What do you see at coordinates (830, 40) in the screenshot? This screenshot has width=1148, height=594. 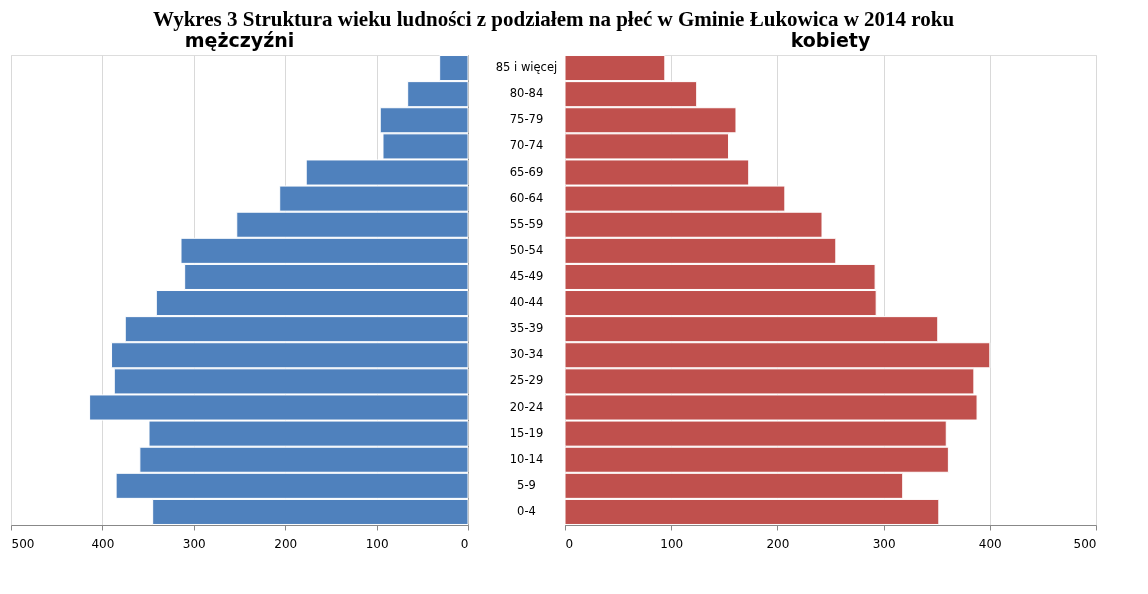 I see `chart-title: kobiety` at bounding box center [830, 40].